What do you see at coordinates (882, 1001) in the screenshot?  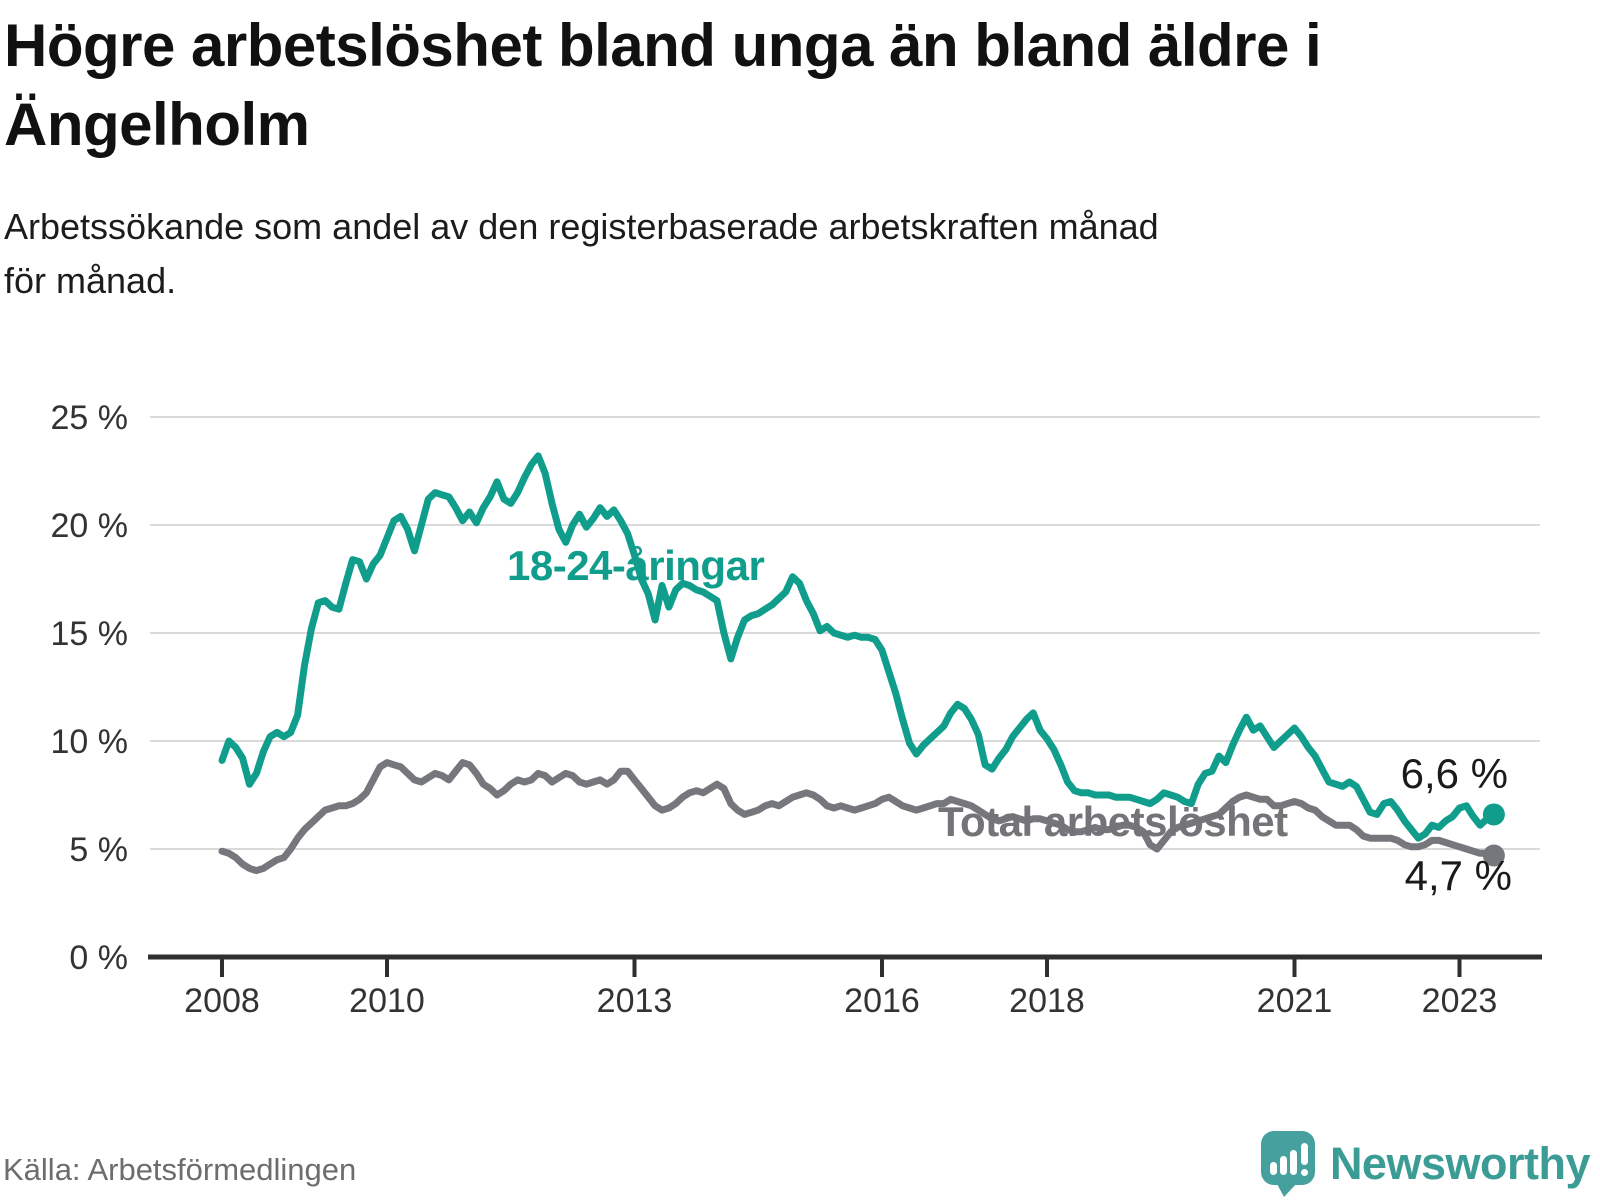 I see `x-tick-label: 2016` at bounding box center [882, 1001].